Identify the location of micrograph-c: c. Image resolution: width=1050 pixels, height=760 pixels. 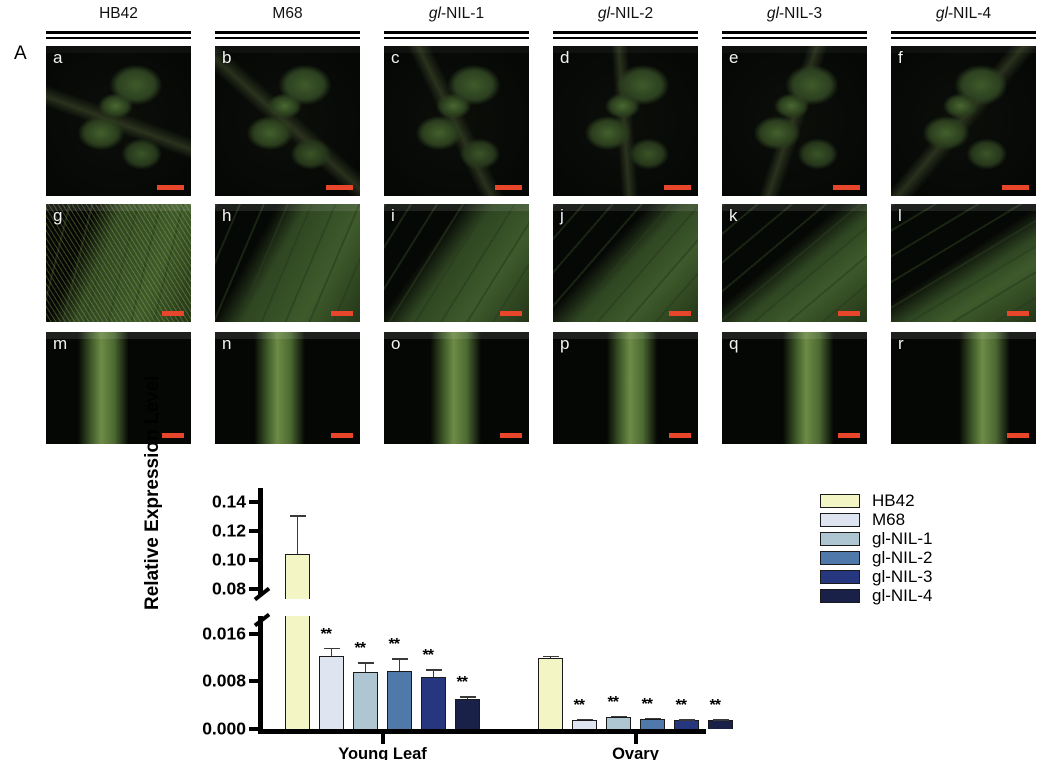
(456, 121).